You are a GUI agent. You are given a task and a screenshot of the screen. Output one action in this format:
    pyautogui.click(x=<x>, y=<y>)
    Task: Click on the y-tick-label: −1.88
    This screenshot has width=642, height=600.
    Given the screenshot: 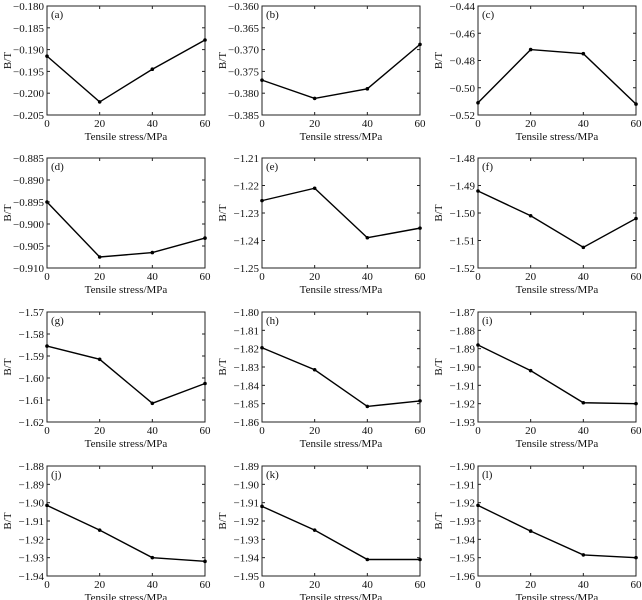 What is the action you would take?
    pyautogui.click(x=32, y=467)
    